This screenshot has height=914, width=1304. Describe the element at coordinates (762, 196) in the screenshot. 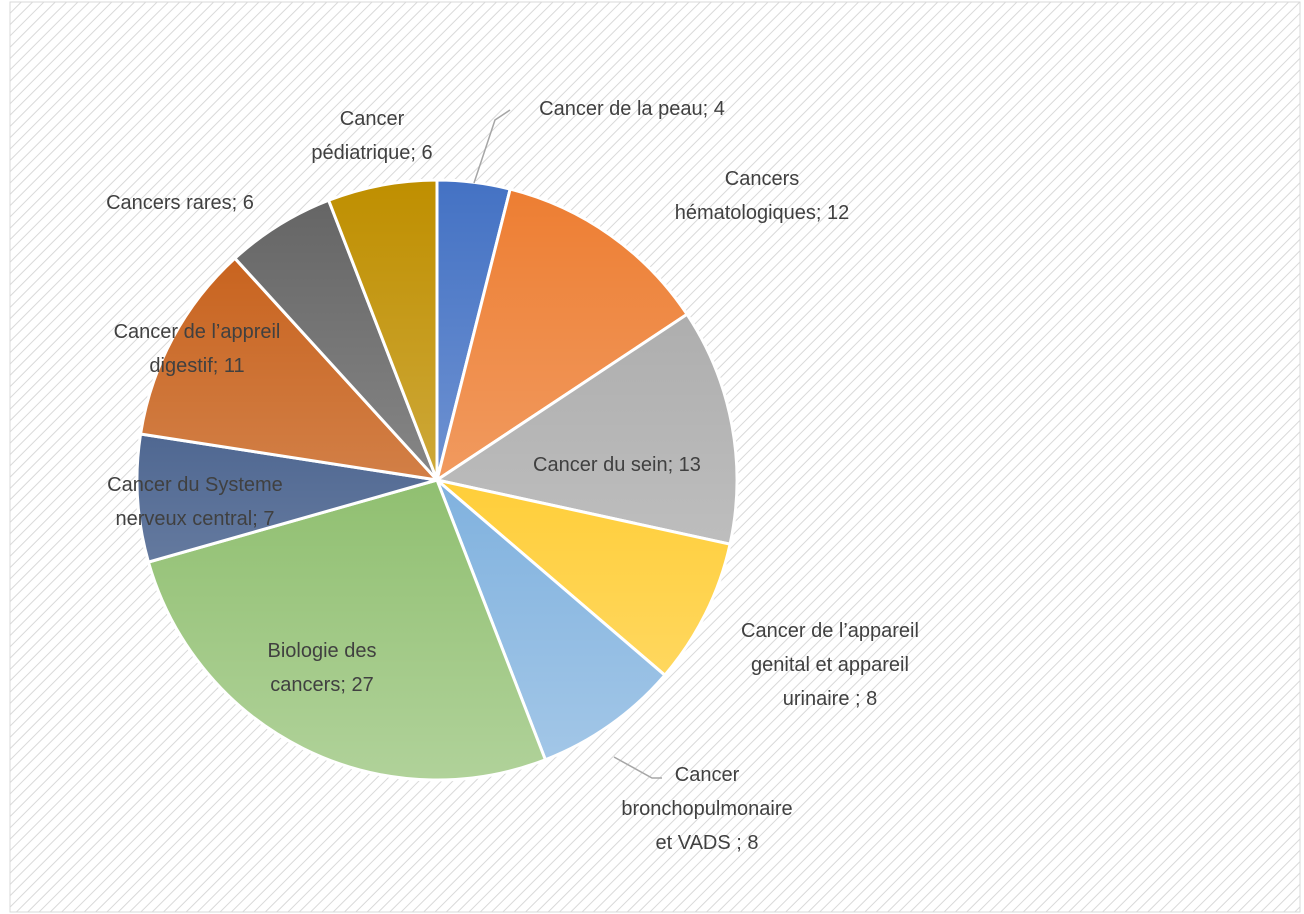

I see `data-label: Cancers hématologiques; 12` at that location.